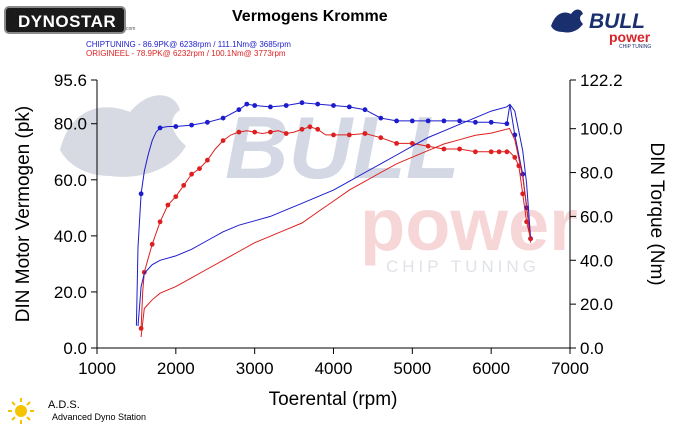 The height and width of the screenshot is (428, 694). Describe the element at coordinates (21, 411) in the screenshot. I see `ads-sun-icon` at that location.